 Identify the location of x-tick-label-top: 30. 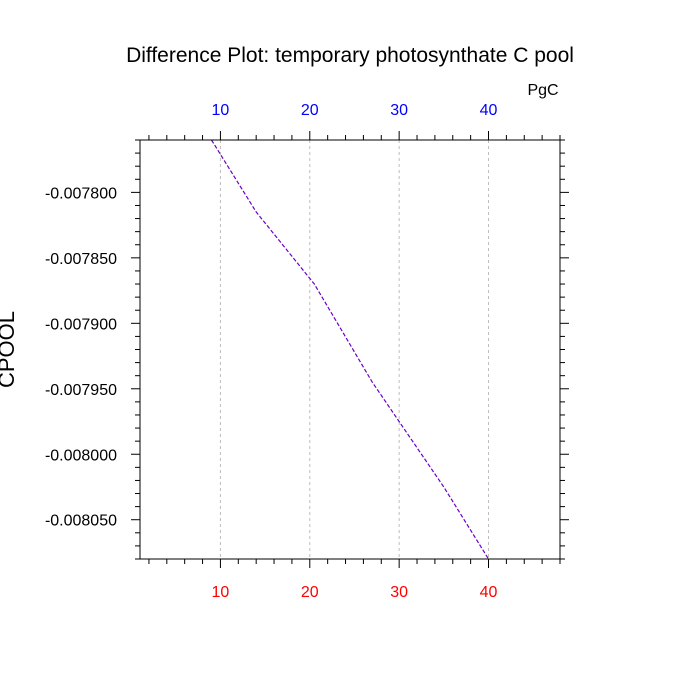
(399, 110).